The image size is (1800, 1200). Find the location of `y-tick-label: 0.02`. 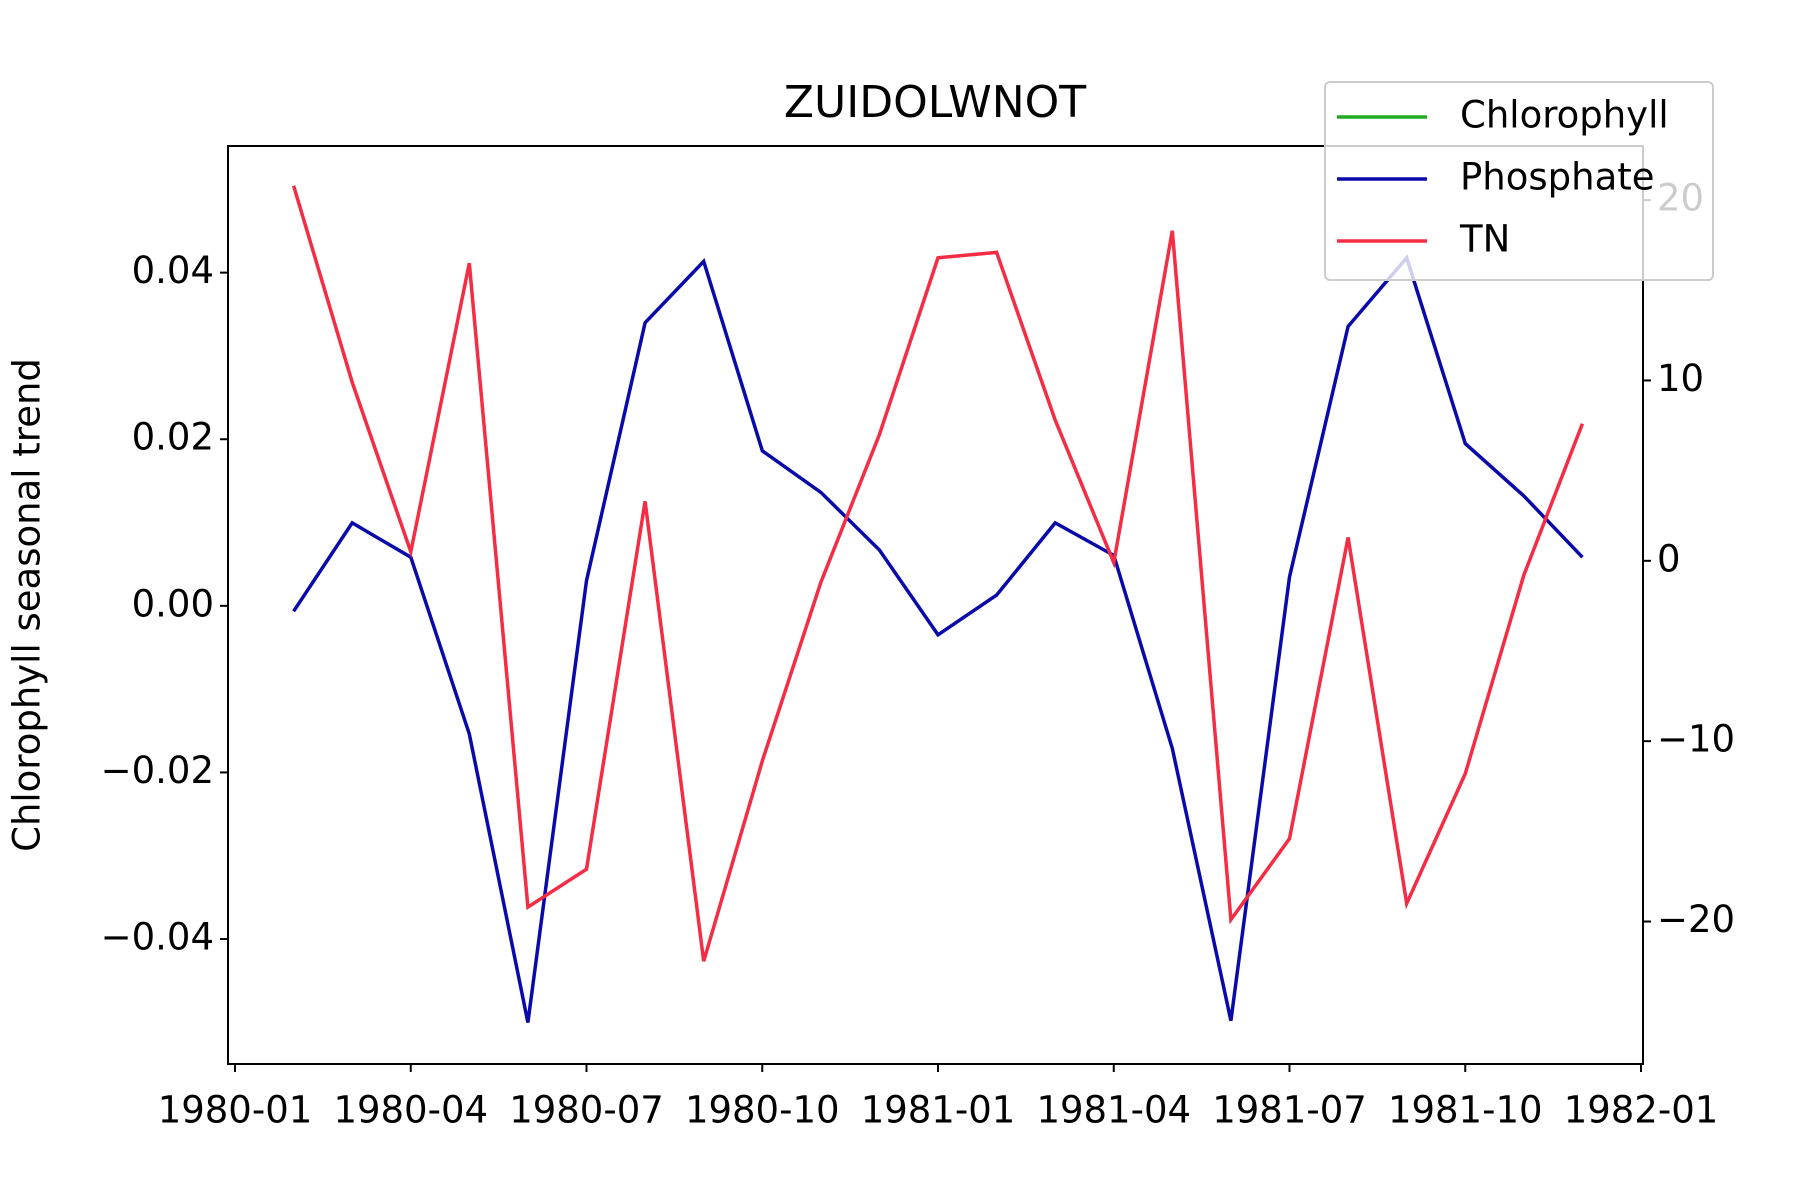

y-tick-label: 0.02 is located at coordinates (173, 437).